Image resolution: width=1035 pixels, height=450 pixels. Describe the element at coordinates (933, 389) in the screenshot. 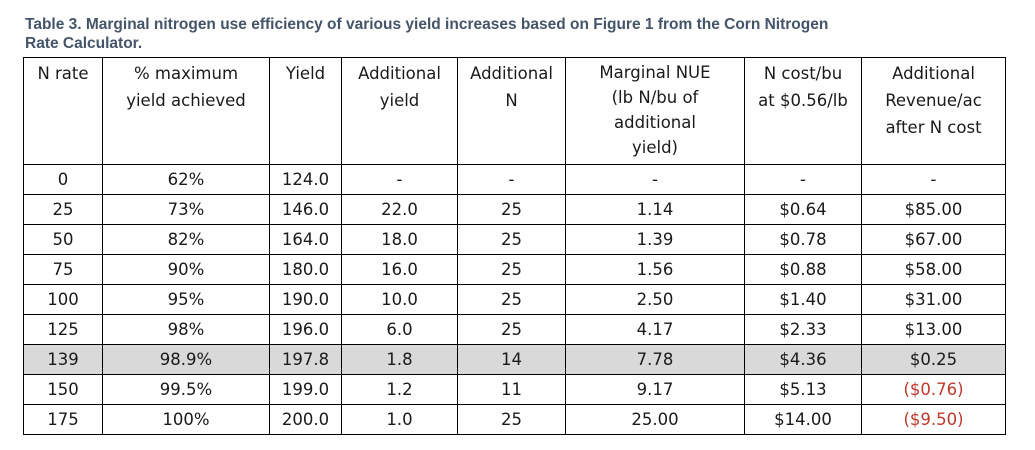

I see `cell-additional-revenue: ($0.76)` at that location.